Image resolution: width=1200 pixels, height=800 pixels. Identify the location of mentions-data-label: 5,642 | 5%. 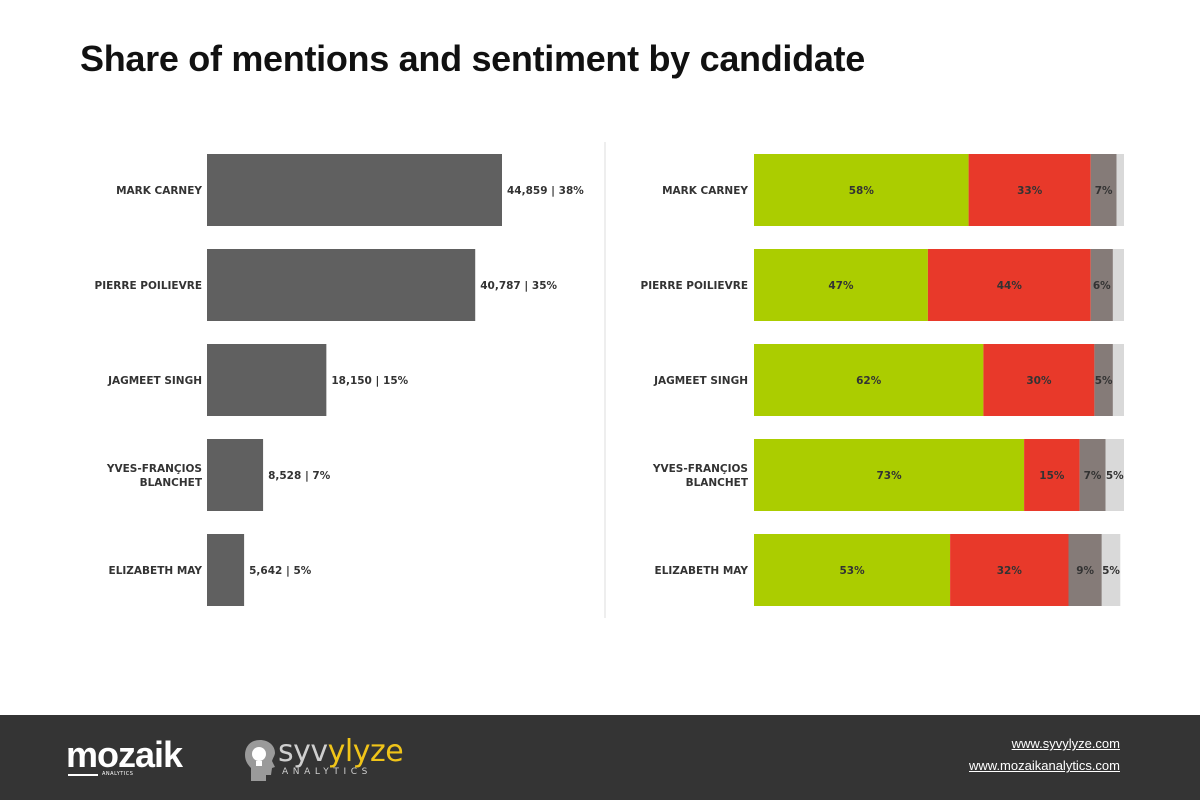
(280, 571).